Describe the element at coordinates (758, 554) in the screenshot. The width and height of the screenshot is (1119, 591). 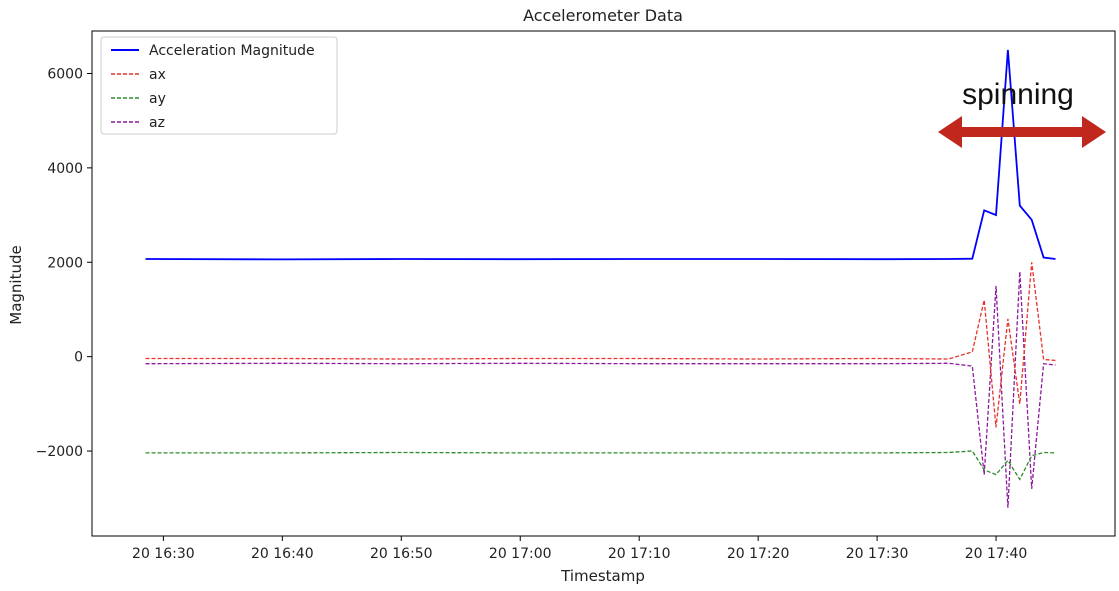
I see `x-tick-label: 20 17:20` at that location.